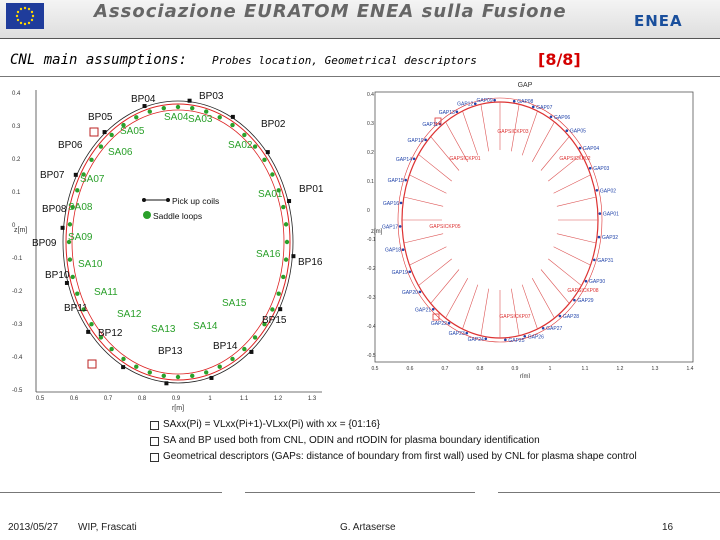  What do you see at coordinates (368, 211) in the screenshot?
I see `y-tick-label: 0` at bounding box center [368, 211].